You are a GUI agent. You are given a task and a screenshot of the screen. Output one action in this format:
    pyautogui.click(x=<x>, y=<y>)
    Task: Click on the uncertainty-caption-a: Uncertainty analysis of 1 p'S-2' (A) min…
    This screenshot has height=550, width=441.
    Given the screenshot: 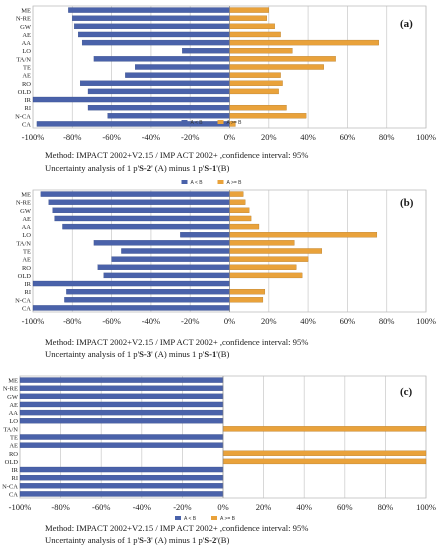 What is the action you would take?
    pyautogui.click(x=137, y=168)
    